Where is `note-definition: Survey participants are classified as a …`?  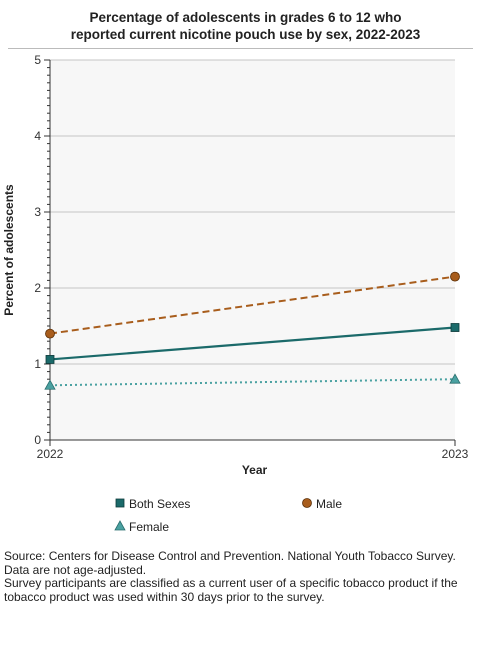 note-definition: Survey participants are classified as a … is located at coordinates (231, 590).